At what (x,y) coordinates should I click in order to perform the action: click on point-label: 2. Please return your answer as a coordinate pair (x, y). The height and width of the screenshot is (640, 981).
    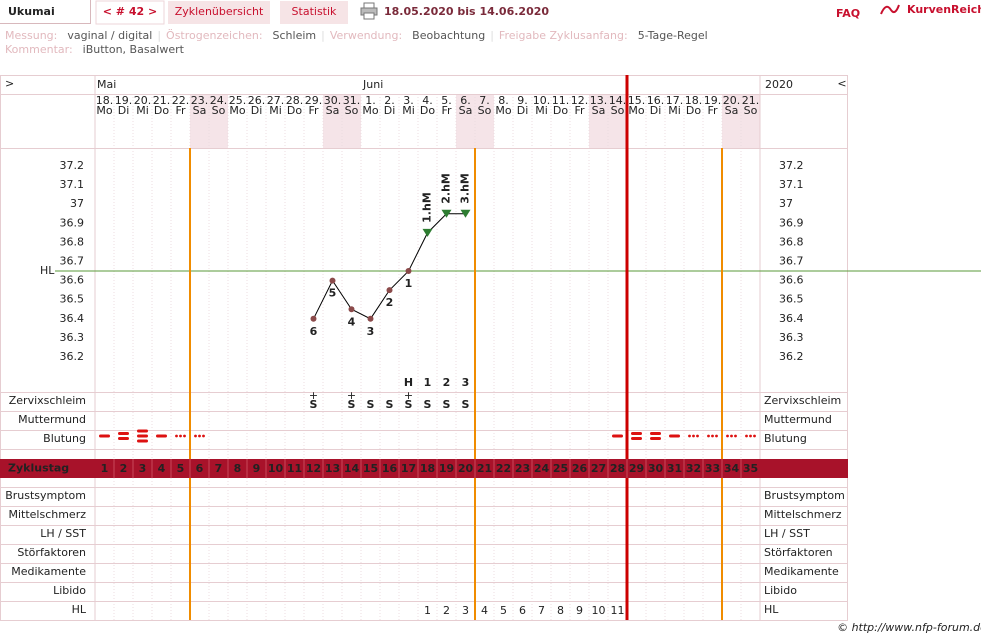
    Looking at the image, I should click on (390, 302).